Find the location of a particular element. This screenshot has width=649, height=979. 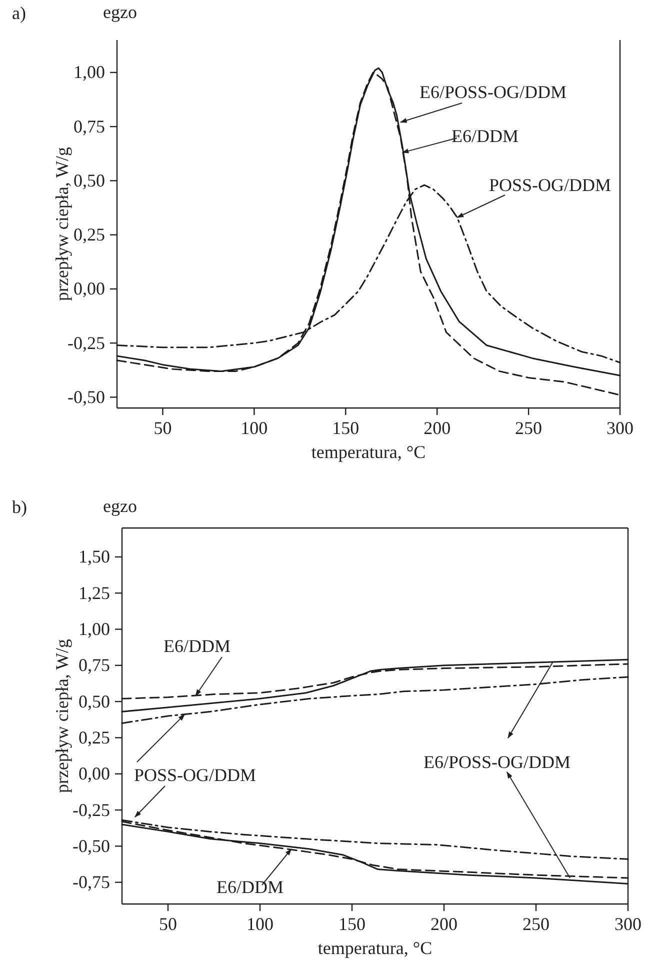

y-tick-label: 1,25 is located at coordinates (94, 592).